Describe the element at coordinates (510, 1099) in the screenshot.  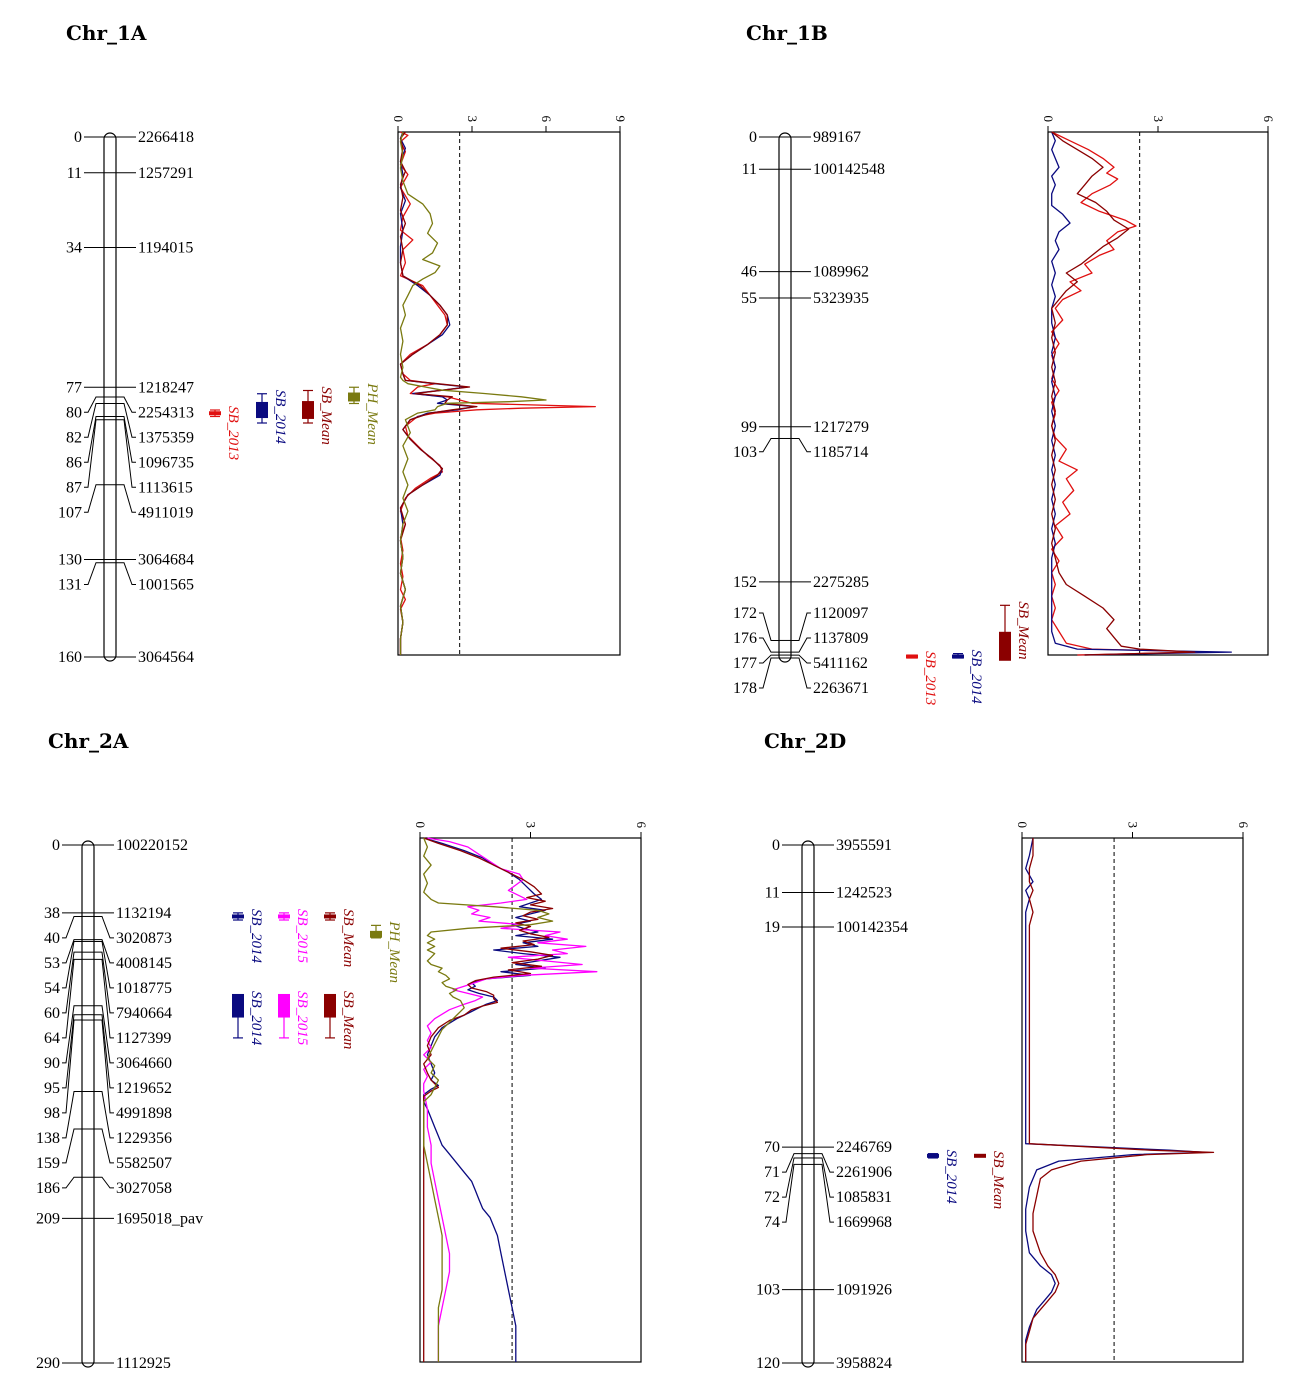
I see `lod-curve-sb-2015` at that location.